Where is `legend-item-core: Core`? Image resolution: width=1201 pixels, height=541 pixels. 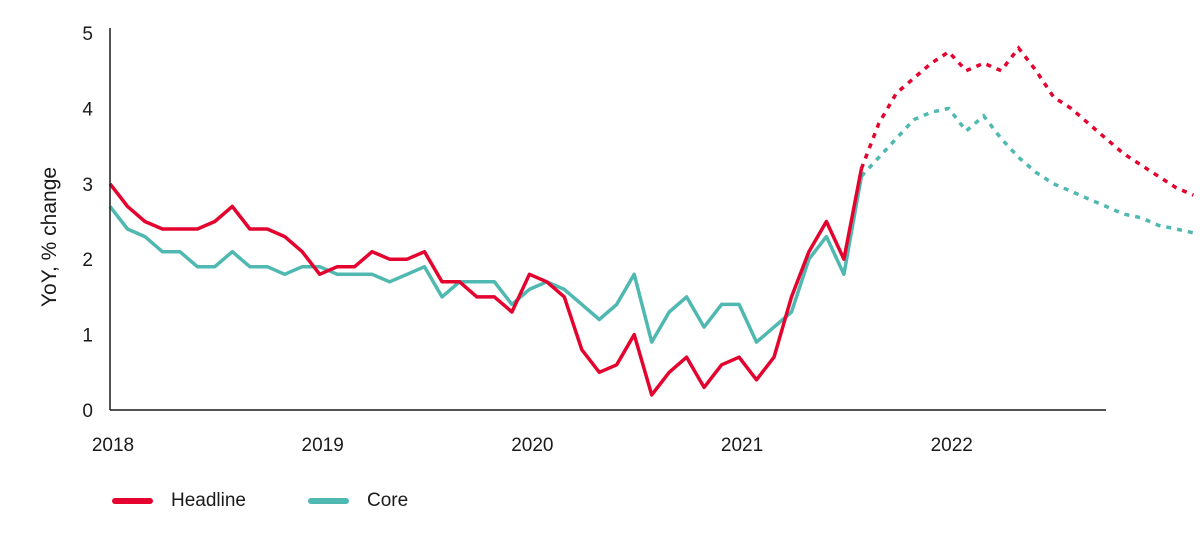 legend-item-core: Core is located at coordinates (358, 501).